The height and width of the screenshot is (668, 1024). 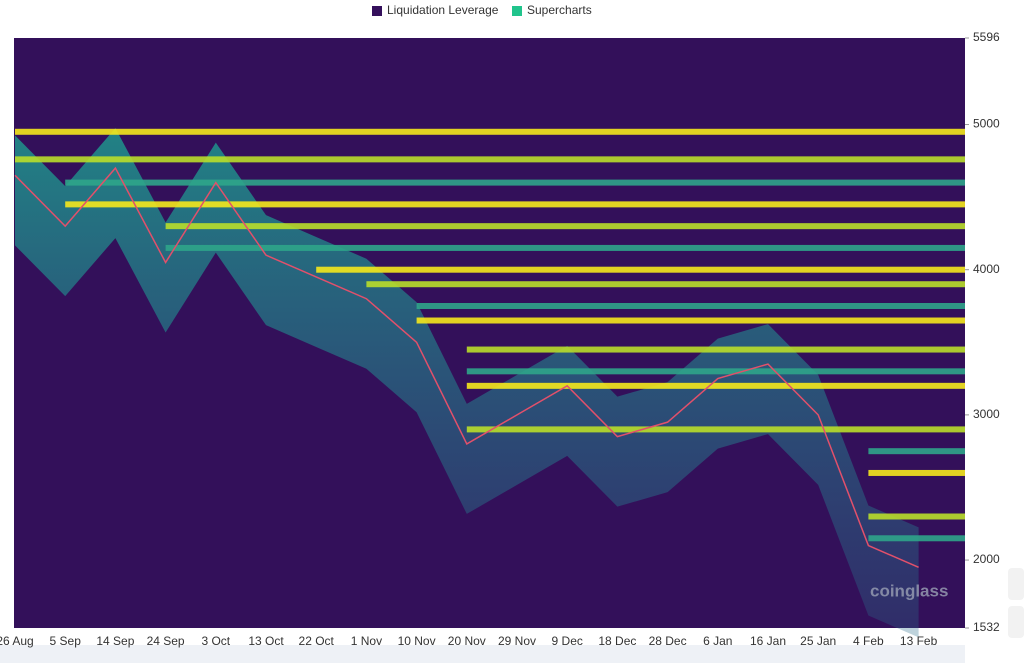 I want to click on legend-label: Liquidation Leverage, so click(x=443, y=10).